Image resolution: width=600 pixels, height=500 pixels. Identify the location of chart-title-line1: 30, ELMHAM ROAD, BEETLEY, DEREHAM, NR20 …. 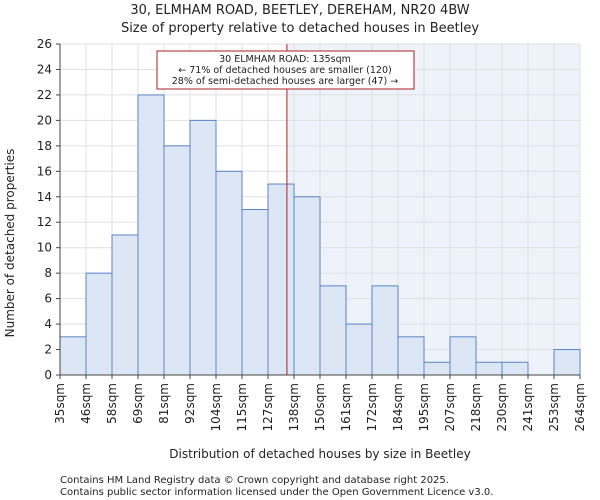
(299, 10).